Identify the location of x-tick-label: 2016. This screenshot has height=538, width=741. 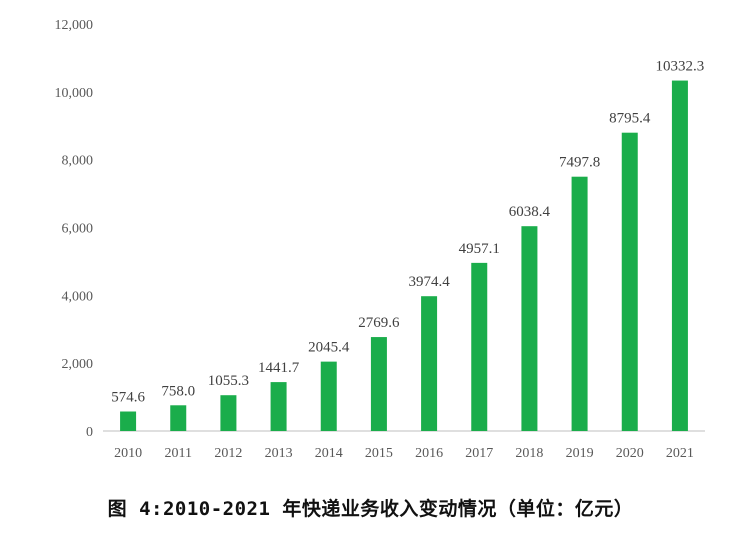
(429, 453).